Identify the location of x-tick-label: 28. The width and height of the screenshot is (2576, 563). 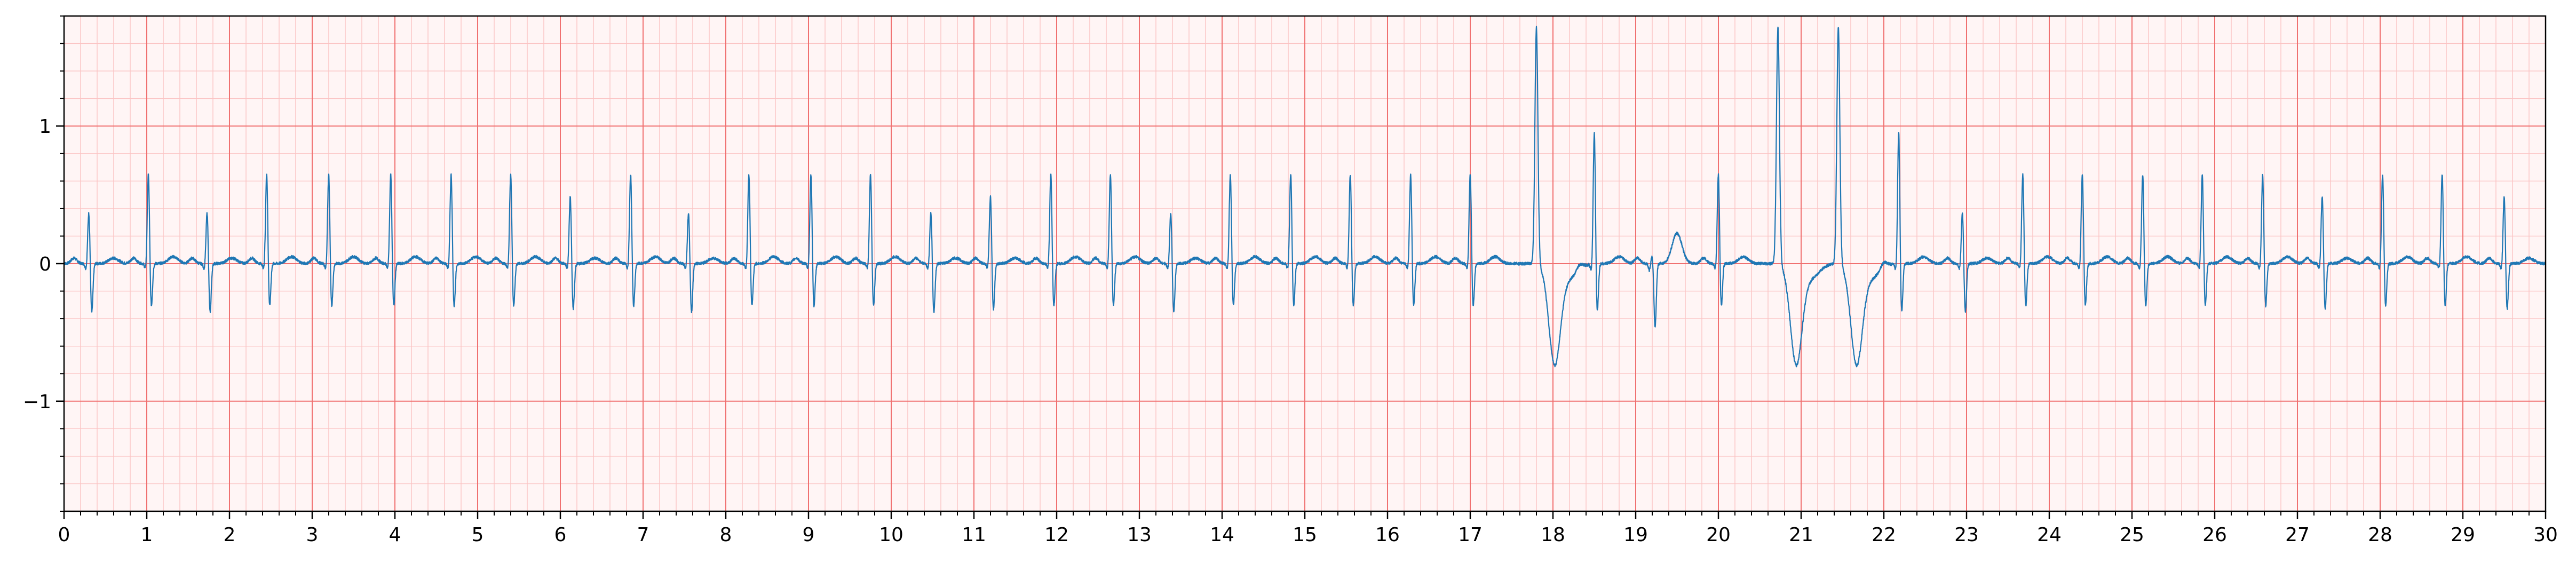
(2380, 535).